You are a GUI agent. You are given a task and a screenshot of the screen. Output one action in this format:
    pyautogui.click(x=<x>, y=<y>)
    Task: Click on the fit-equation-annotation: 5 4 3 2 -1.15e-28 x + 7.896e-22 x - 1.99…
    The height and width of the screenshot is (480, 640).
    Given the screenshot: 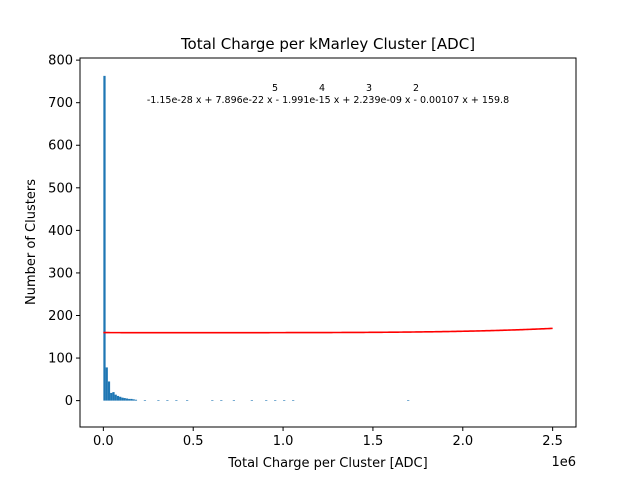 What is the action you would take?
    pyautogui.click(x=328, y=94)
    